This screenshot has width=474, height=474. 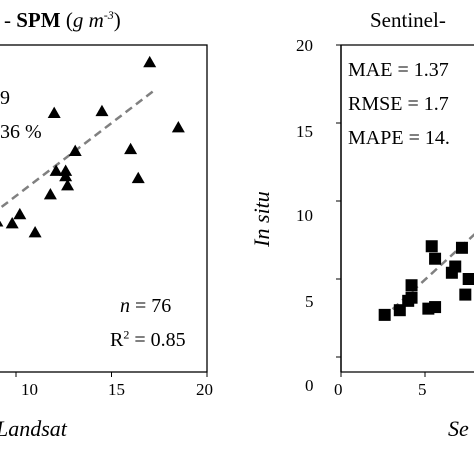 What do you see at coordinates (304, 45) in the screenshot?
I see `right-ytick-20: 20` at bounding box center [304, 45].